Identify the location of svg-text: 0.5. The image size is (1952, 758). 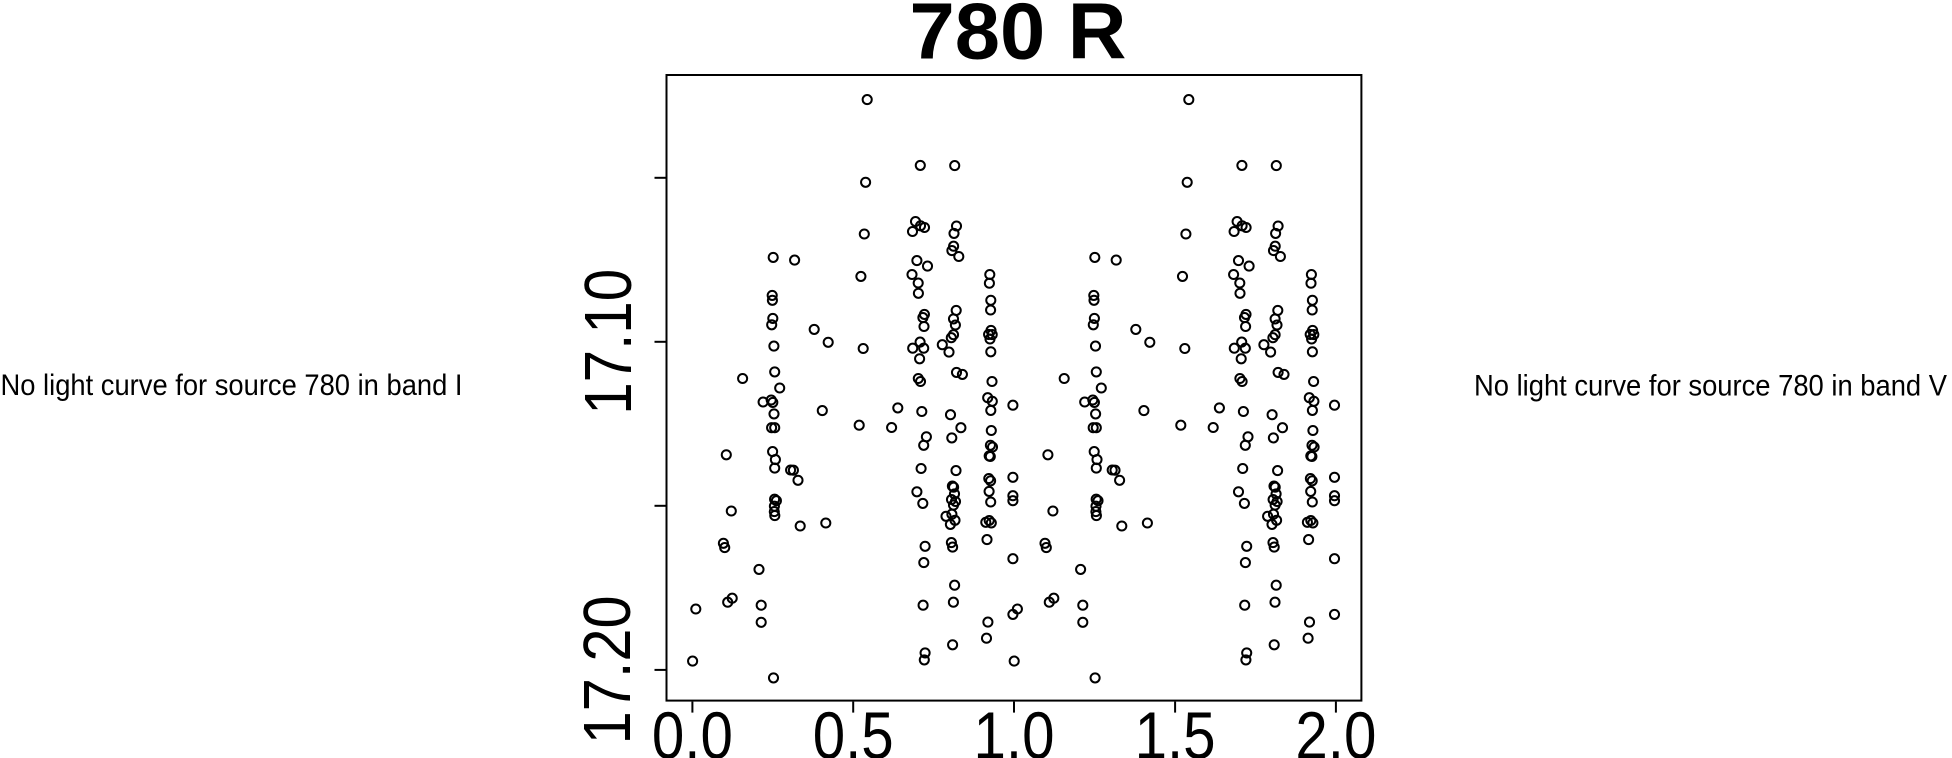
(853, 728).